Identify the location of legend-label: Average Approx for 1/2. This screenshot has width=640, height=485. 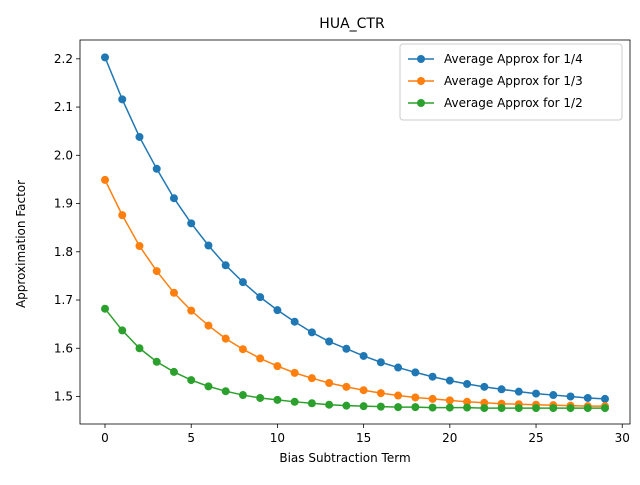
(513, 103).